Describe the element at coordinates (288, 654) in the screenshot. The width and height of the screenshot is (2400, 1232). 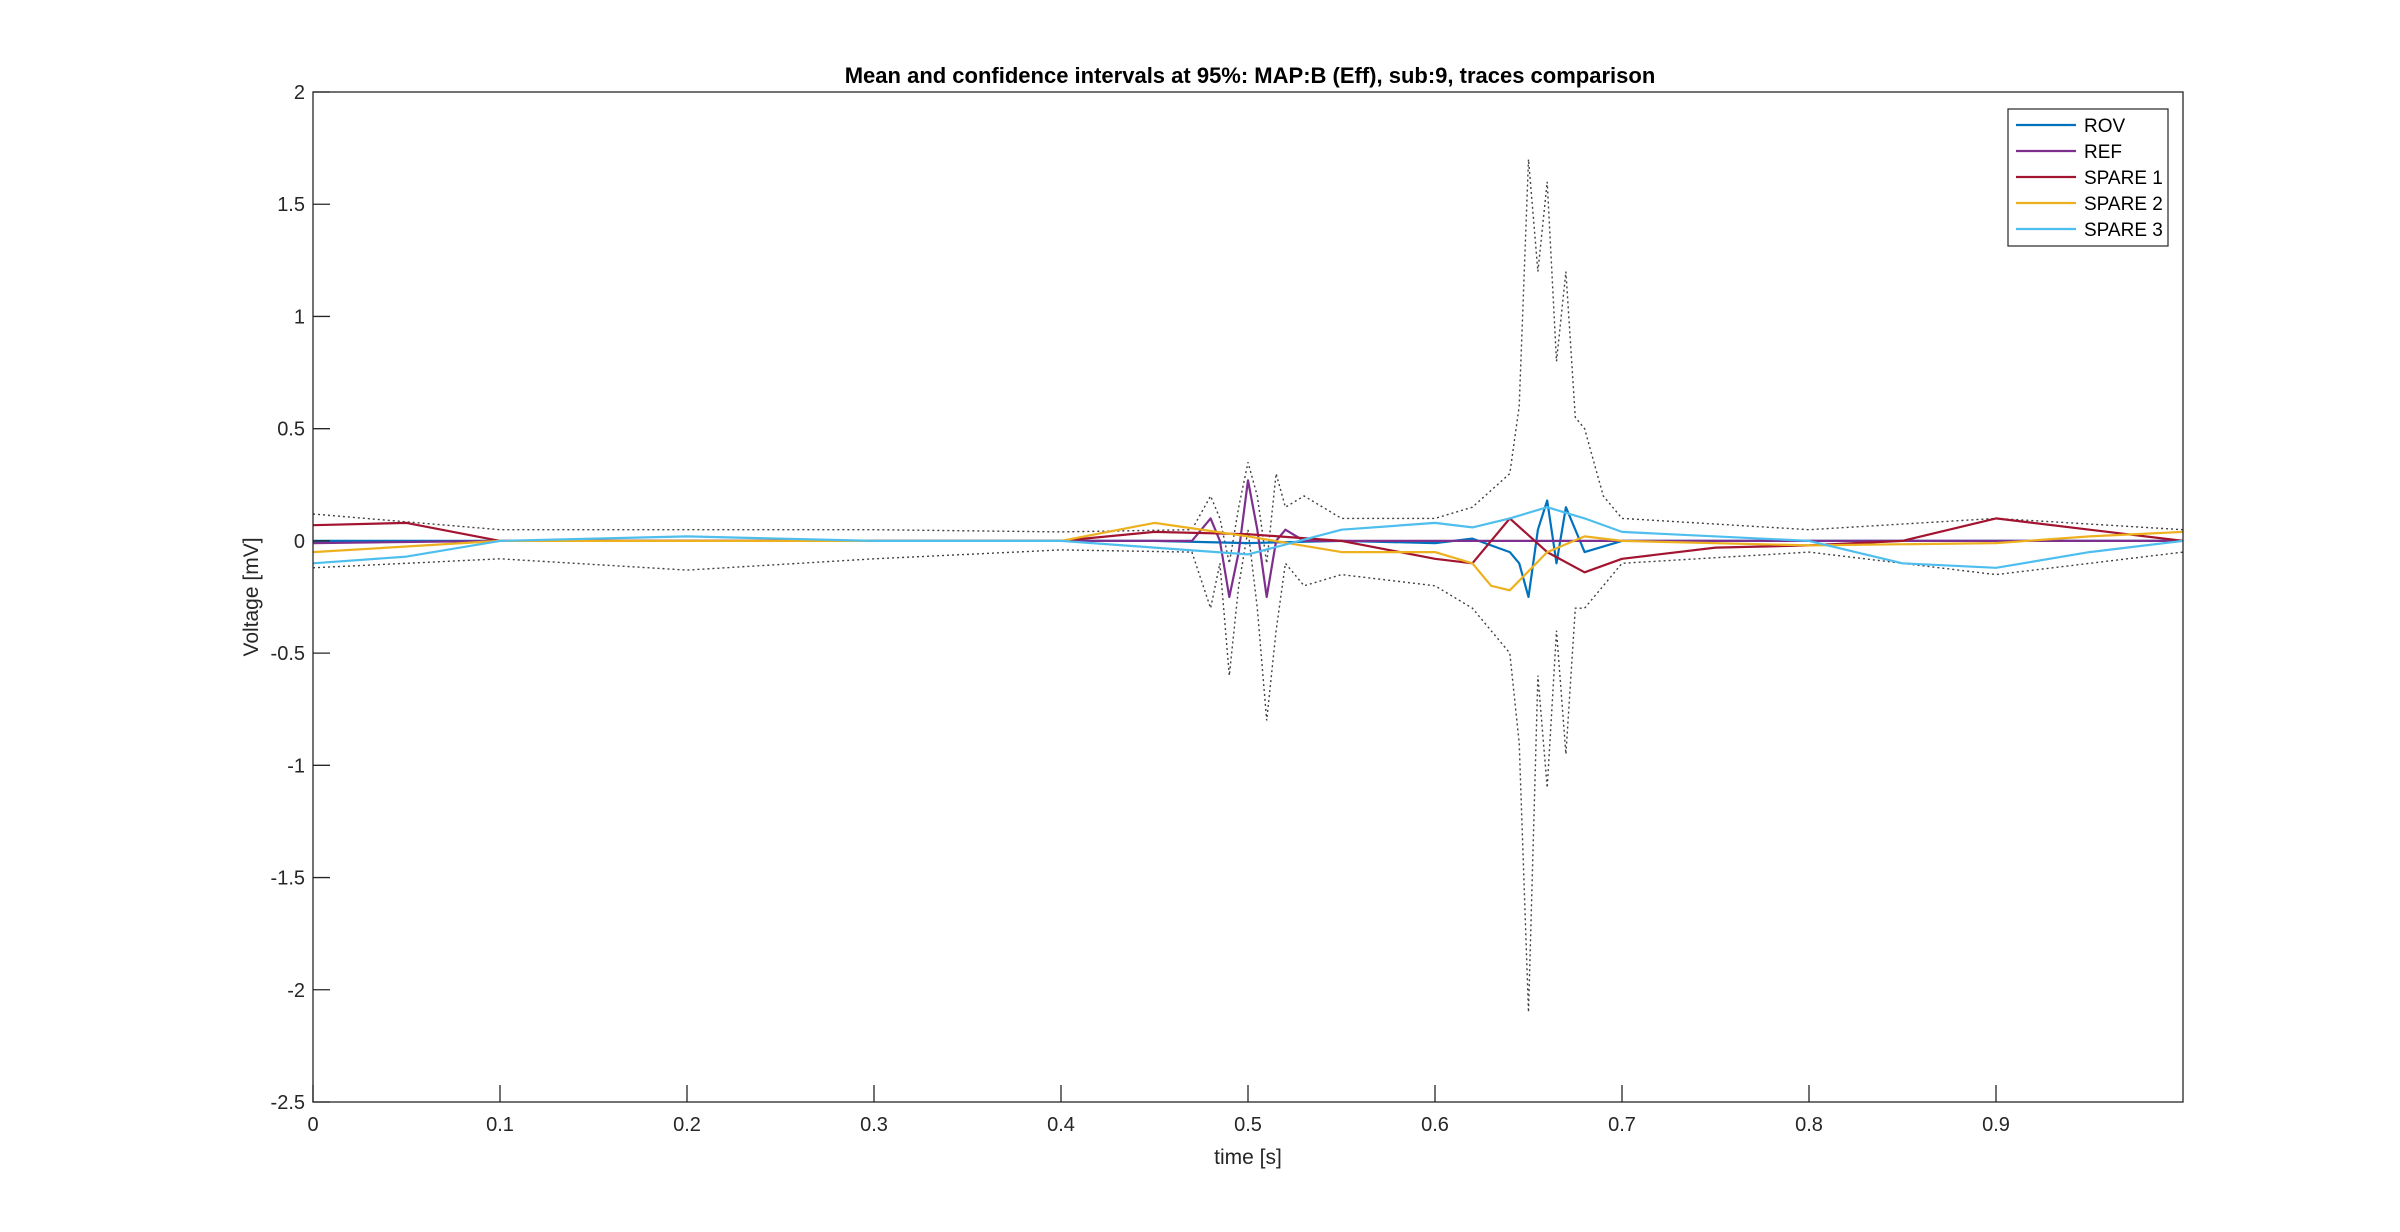
I see `y-tick-label: -0.5` at that location.